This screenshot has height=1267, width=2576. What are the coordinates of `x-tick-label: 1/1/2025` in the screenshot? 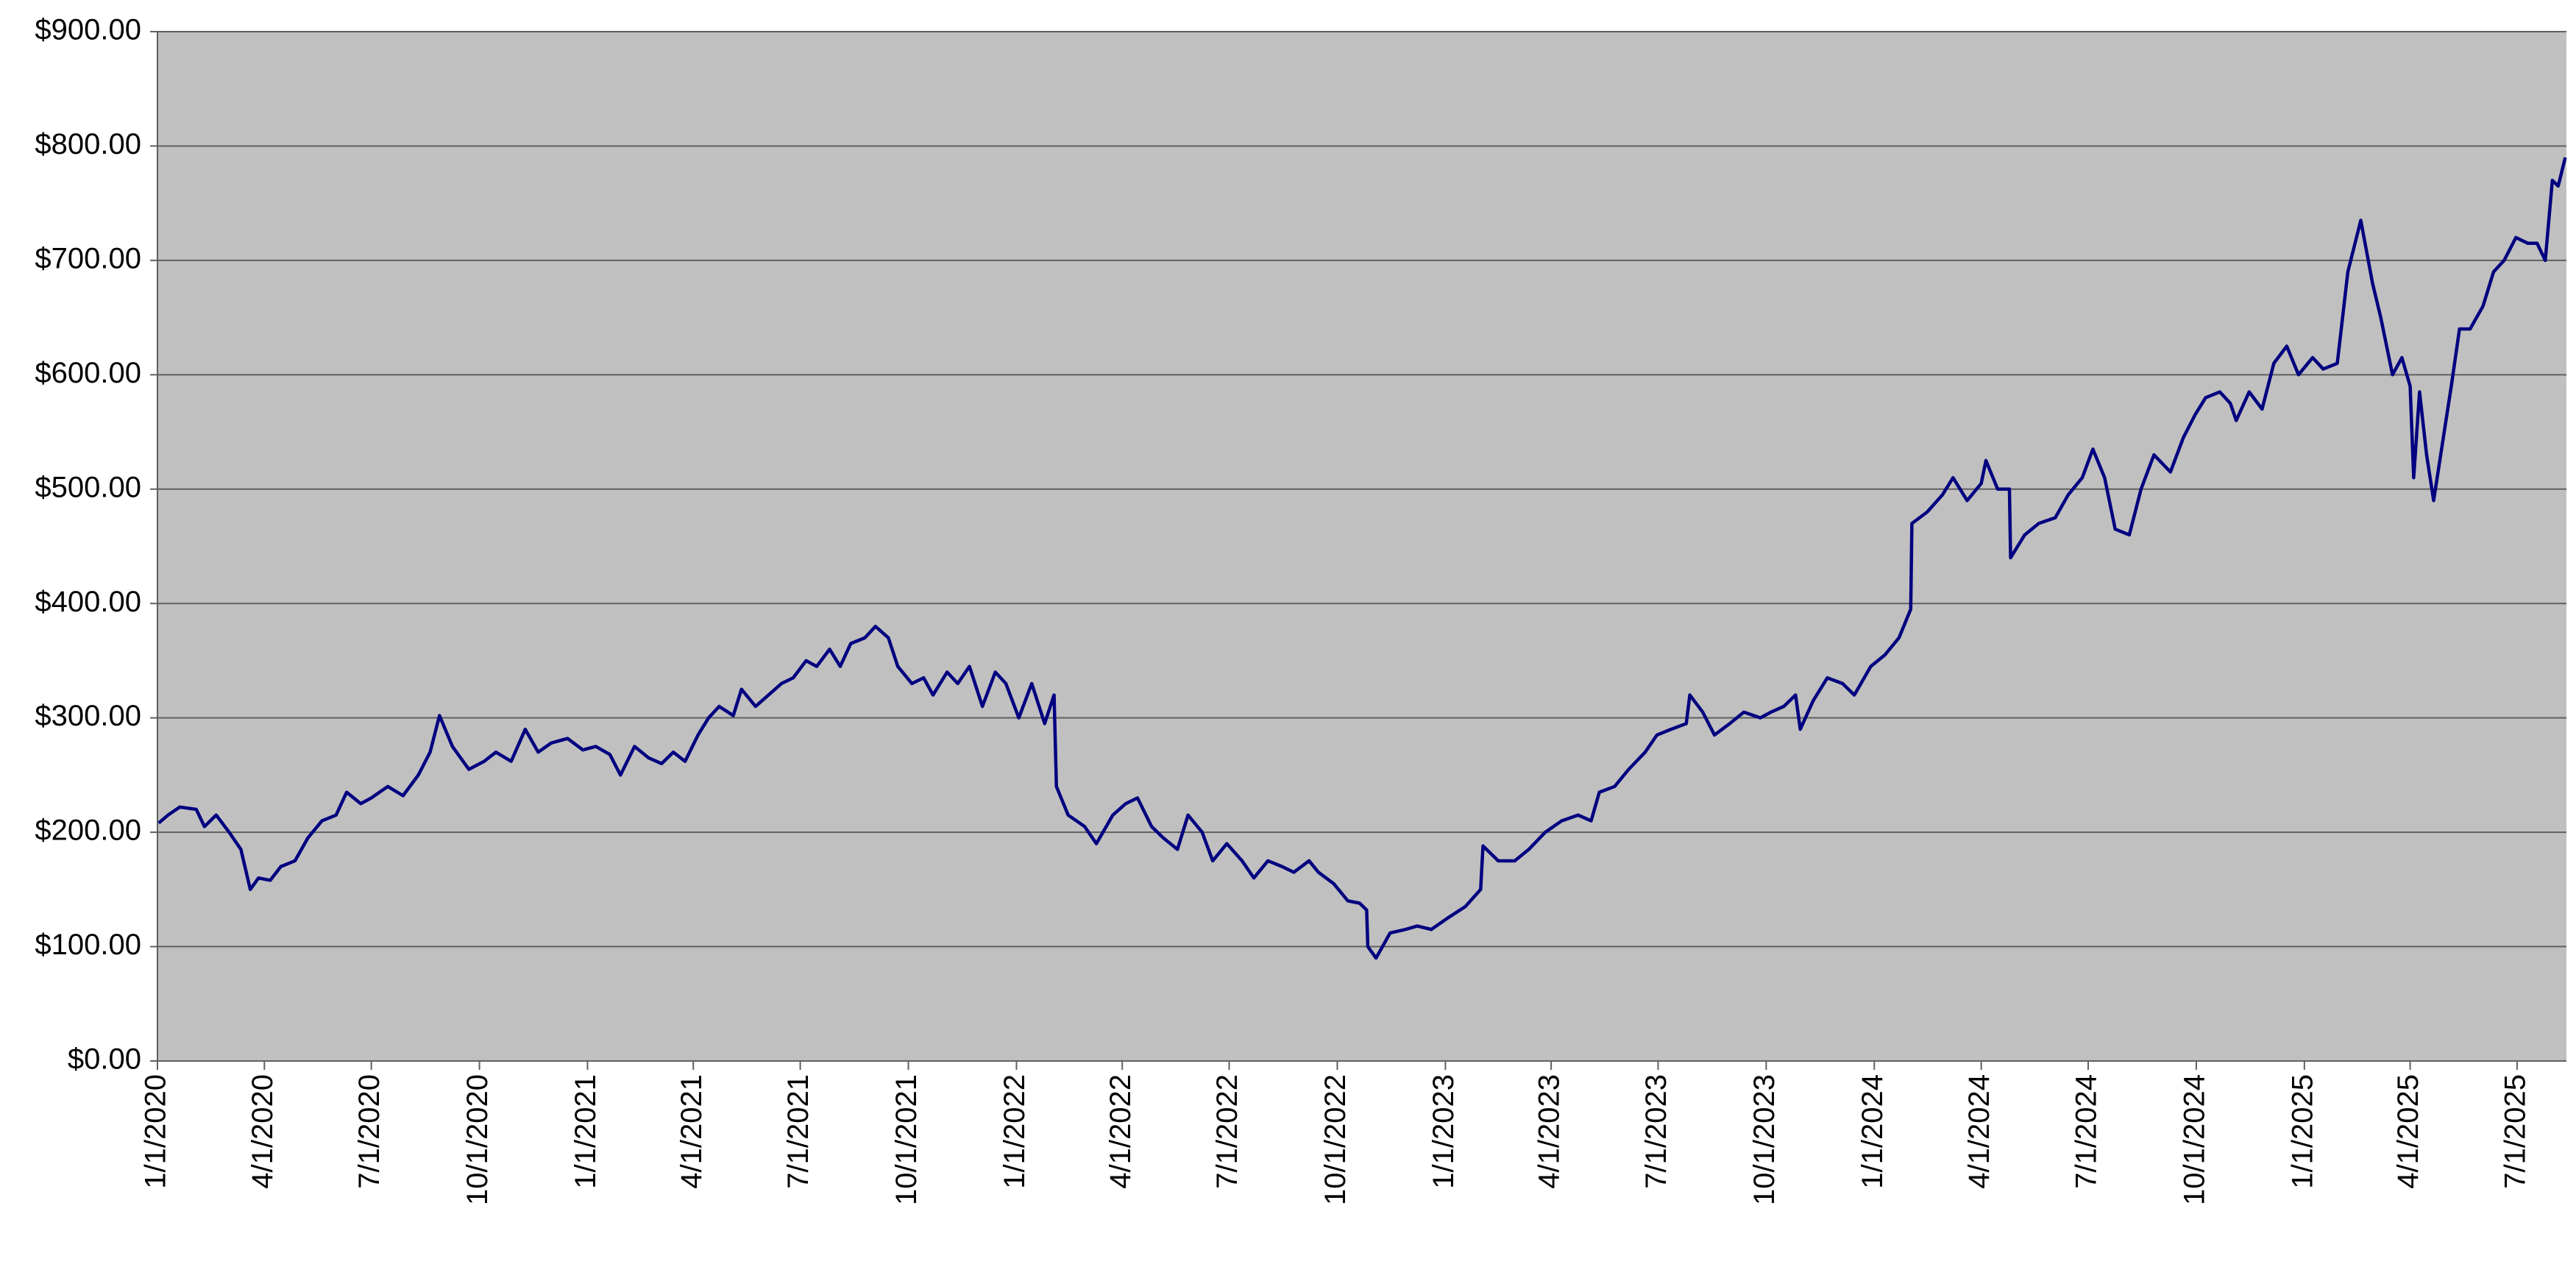 It's located at (2302, 1131).